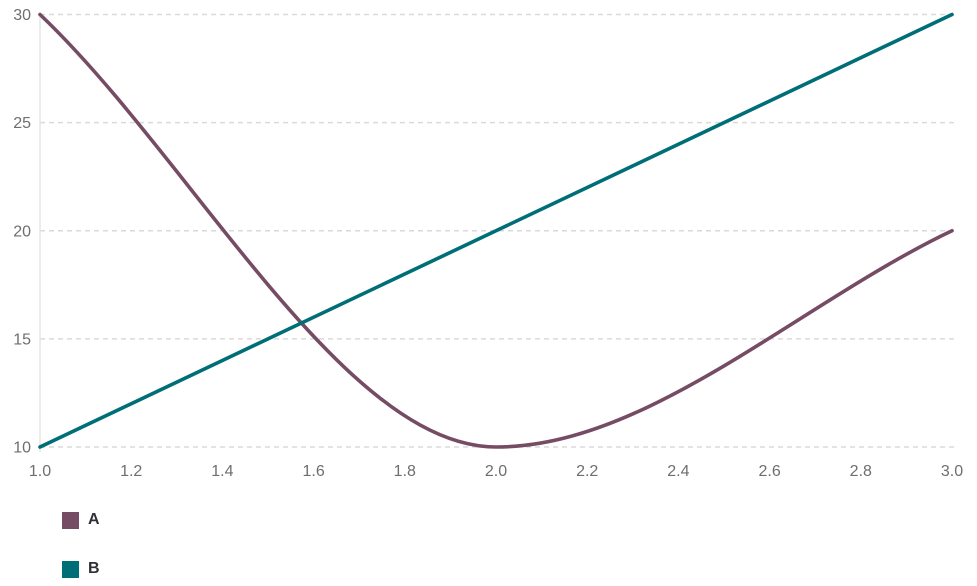 The height and width of the screenshot is (586, 977). I want to click on legend-swatch-a, so click(70, 520).